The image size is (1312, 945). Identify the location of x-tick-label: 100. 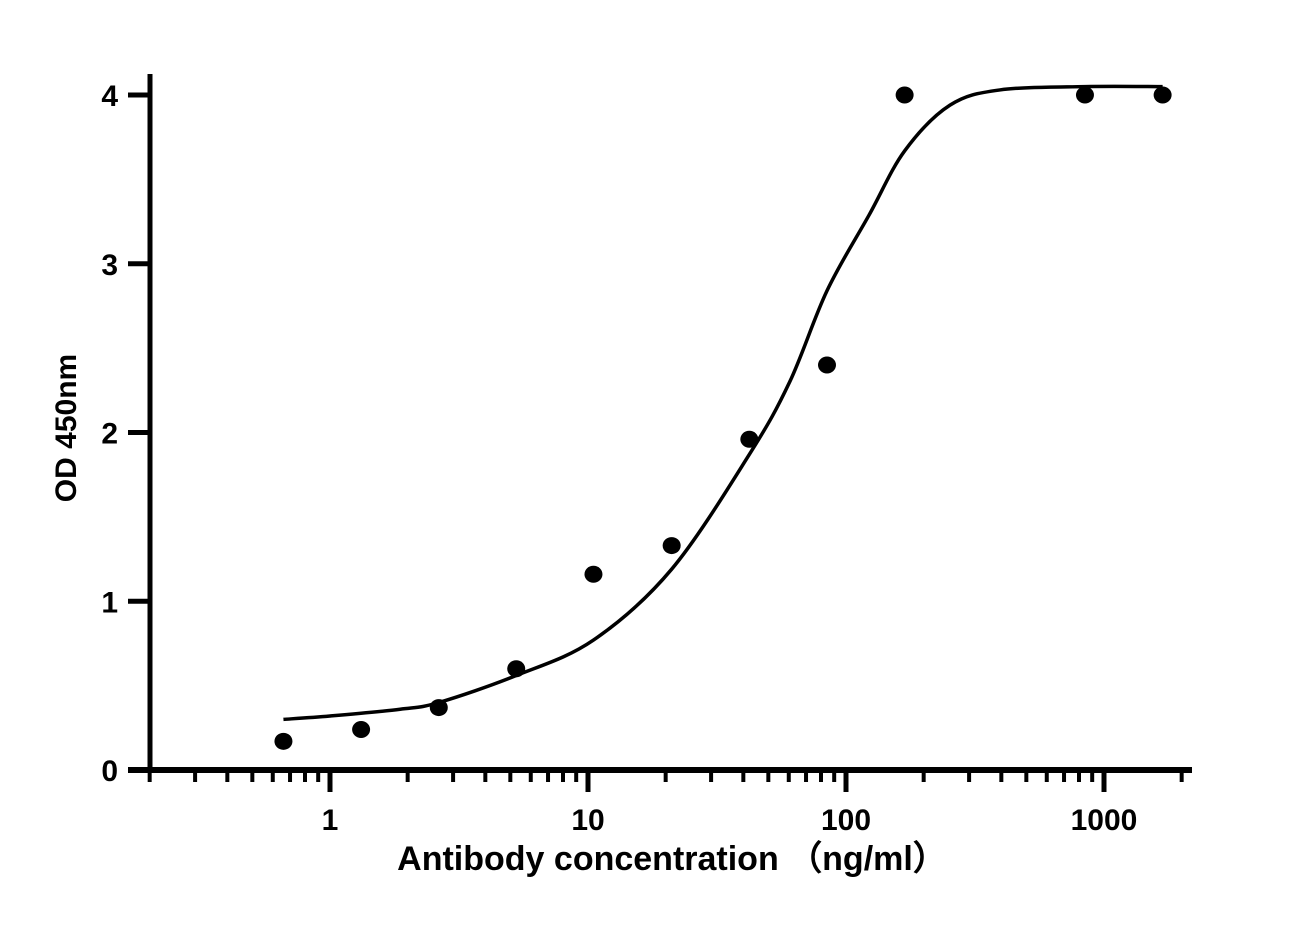
(846, 820).